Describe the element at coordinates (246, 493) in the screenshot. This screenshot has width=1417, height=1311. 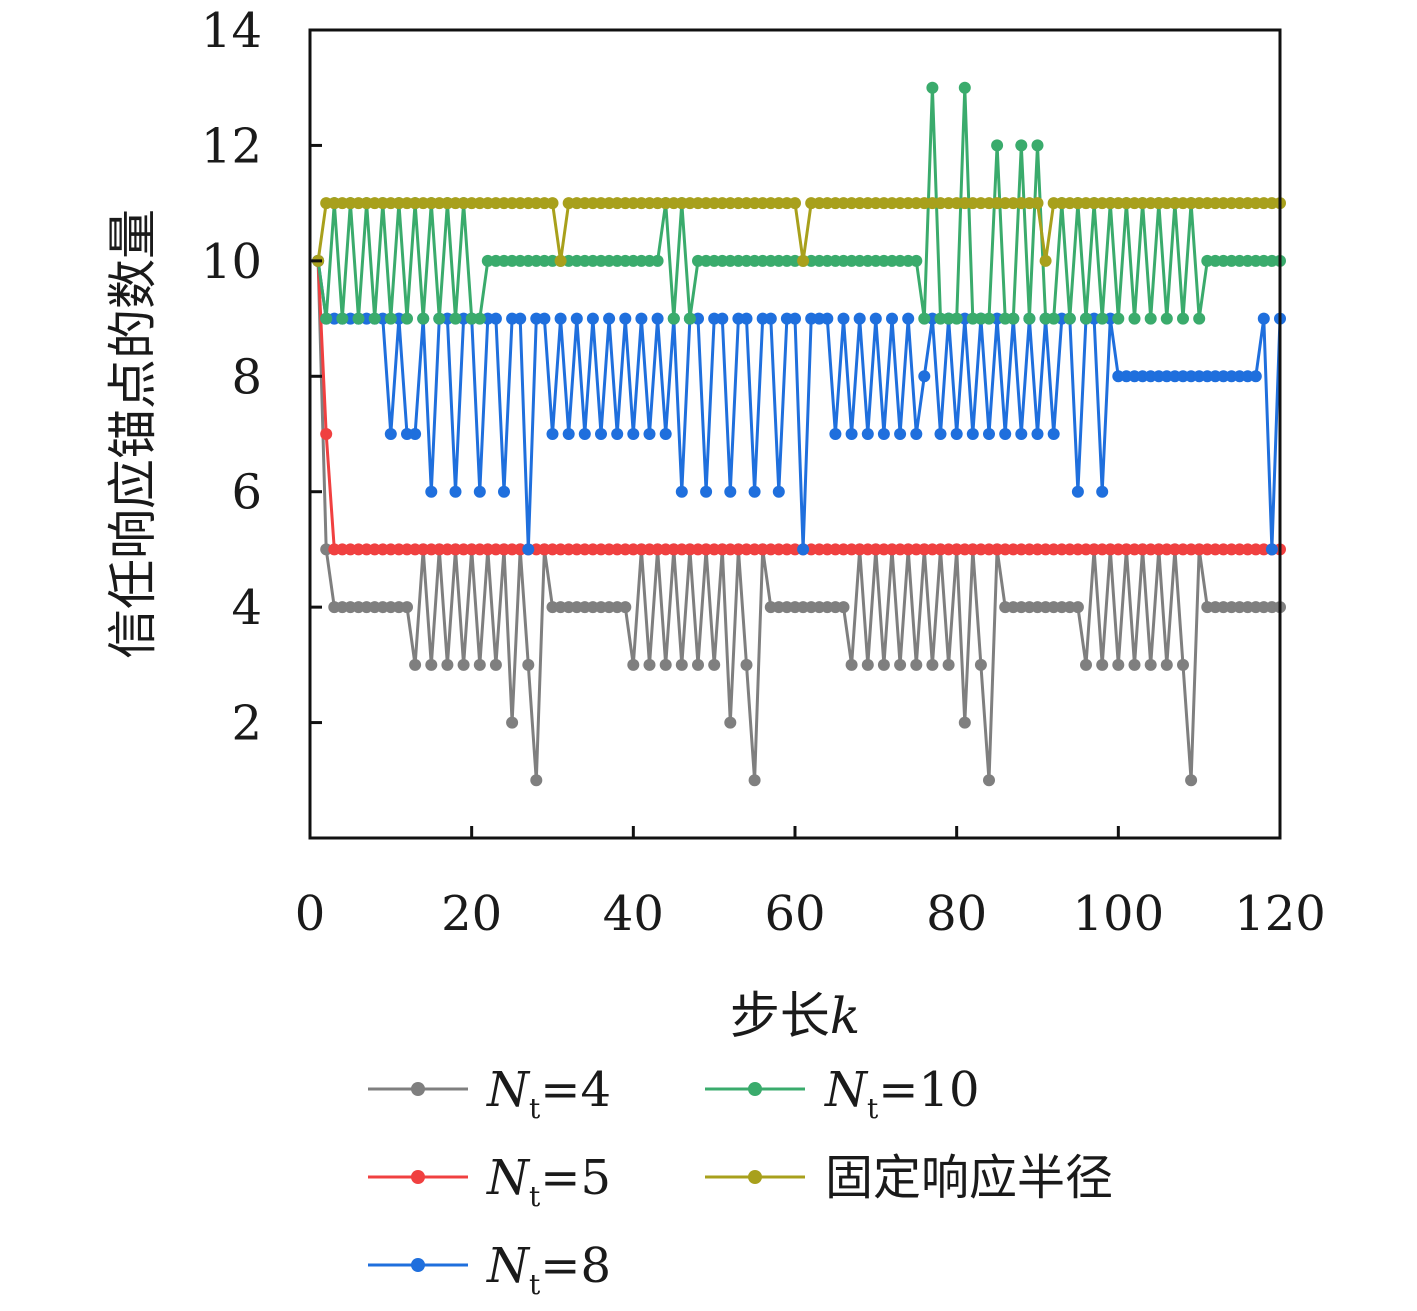
I see `y-tick-label: 6` at that location.